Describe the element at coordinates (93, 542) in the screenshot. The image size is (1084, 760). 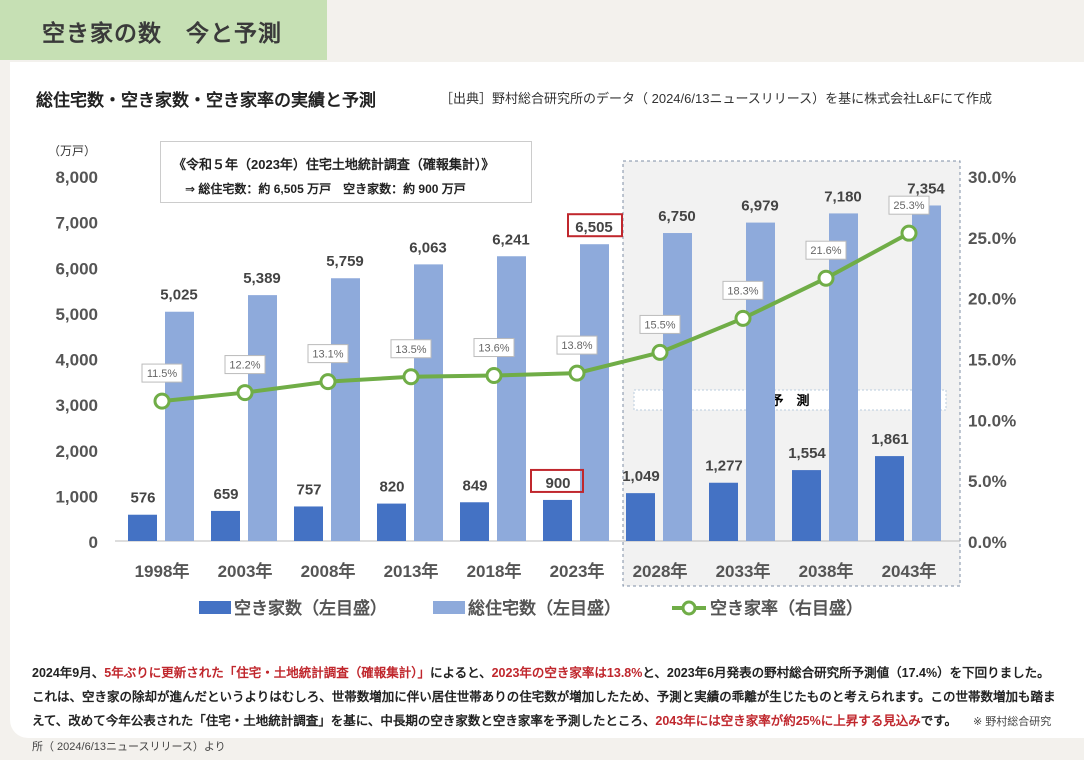
I see `left-tick-label: 0` at that location.